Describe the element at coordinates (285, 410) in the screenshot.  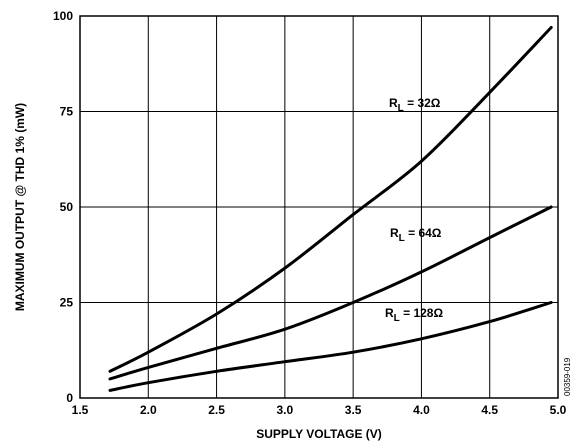
I see `x-tick-label: 3.0` at that location.